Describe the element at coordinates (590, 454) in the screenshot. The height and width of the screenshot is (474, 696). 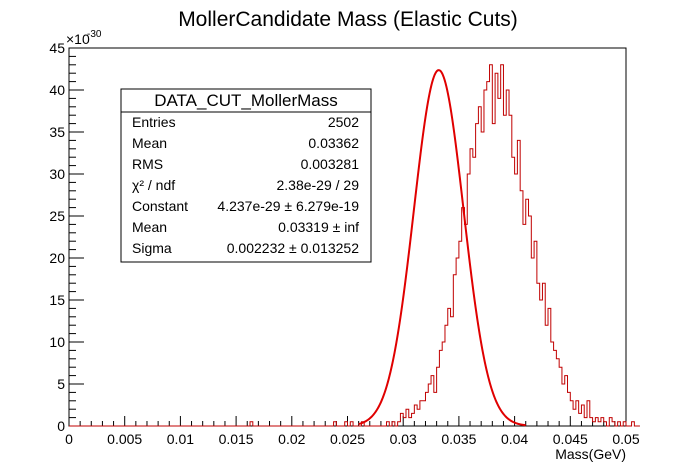
I see `x-axis-label: Mass(GeV)` at that location.